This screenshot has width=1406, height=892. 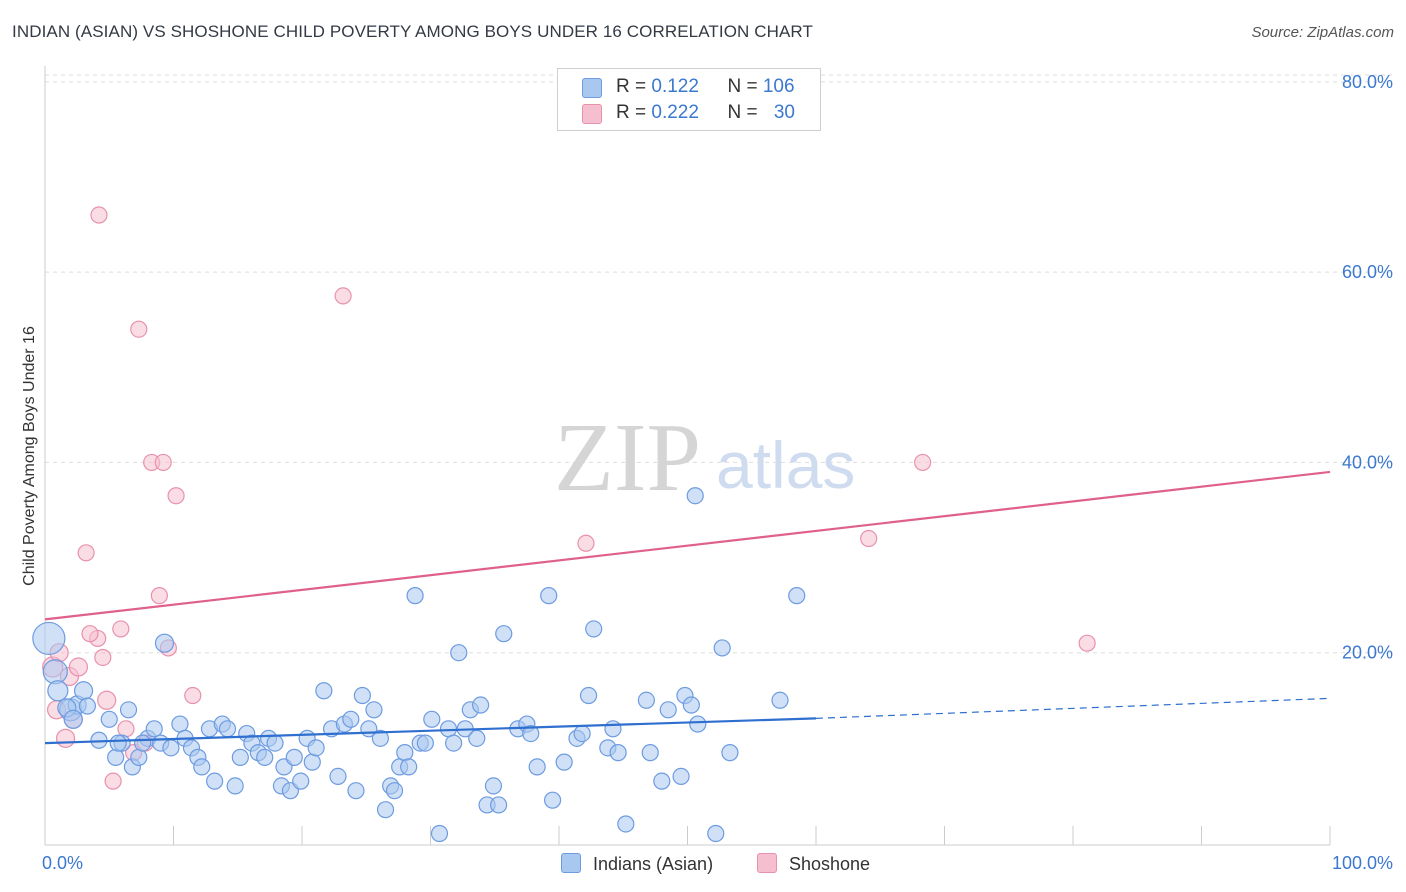 What do you see at coordinates (675, 112) in the screenshot?
I see `legend-r-value: 0.222` at bounding box center [675, 112].